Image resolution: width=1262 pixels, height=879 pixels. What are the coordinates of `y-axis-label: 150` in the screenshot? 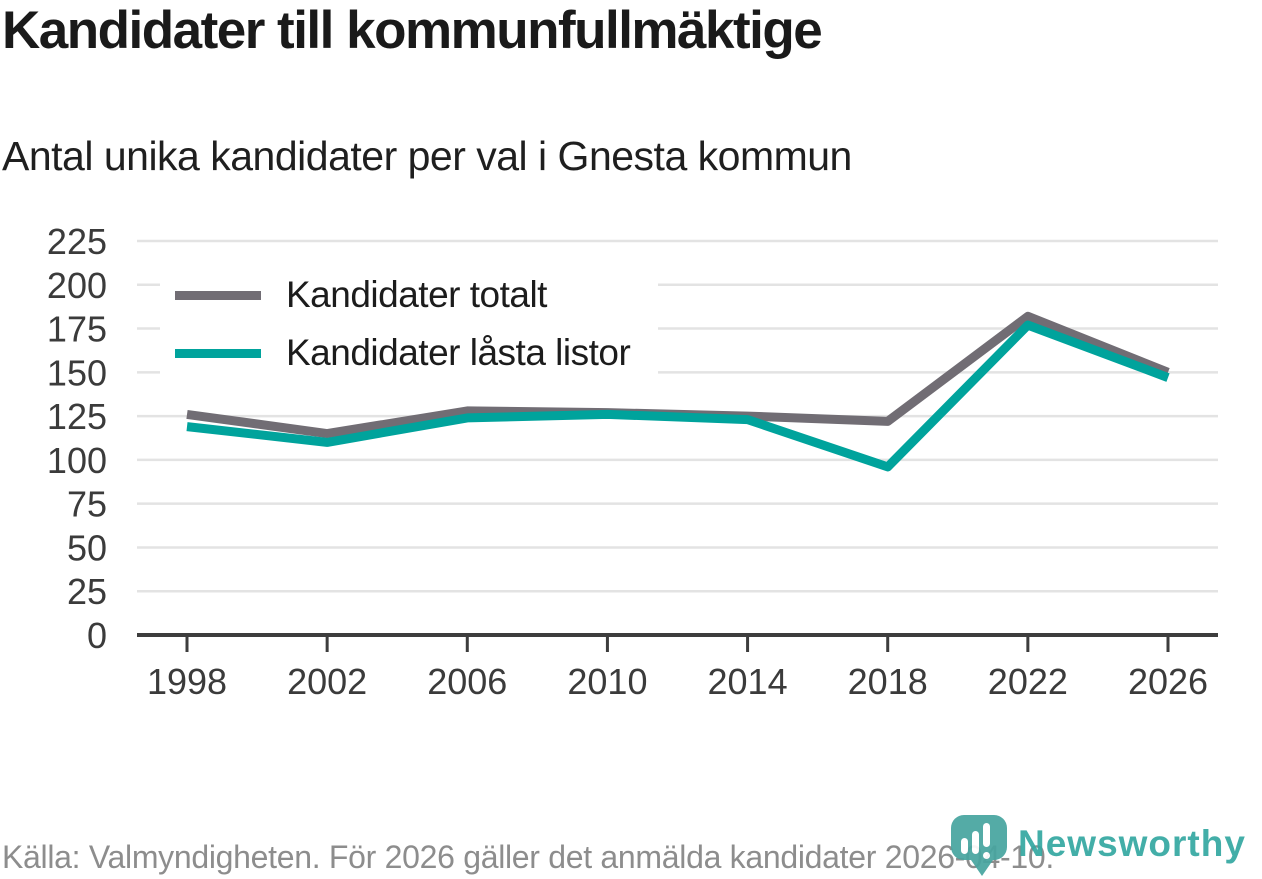 It's located at (77, 372).